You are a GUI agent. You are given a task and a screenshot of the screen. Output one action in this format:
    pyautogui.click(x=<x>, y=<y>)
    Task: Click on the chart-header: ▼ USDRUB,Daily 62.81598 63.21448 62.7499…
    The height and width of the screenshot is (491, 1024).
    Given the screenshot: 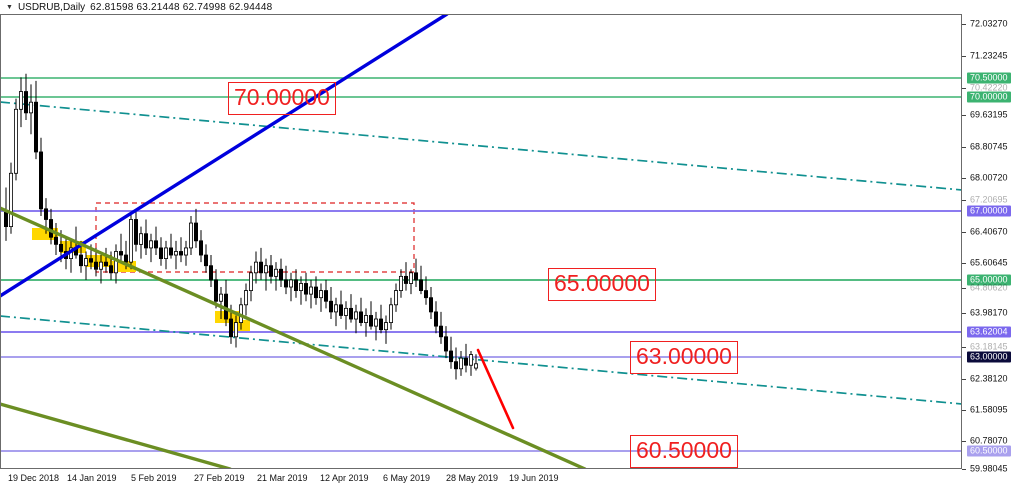 What is the action you would take?
    pyautogui.click(x=512, y=7)
    